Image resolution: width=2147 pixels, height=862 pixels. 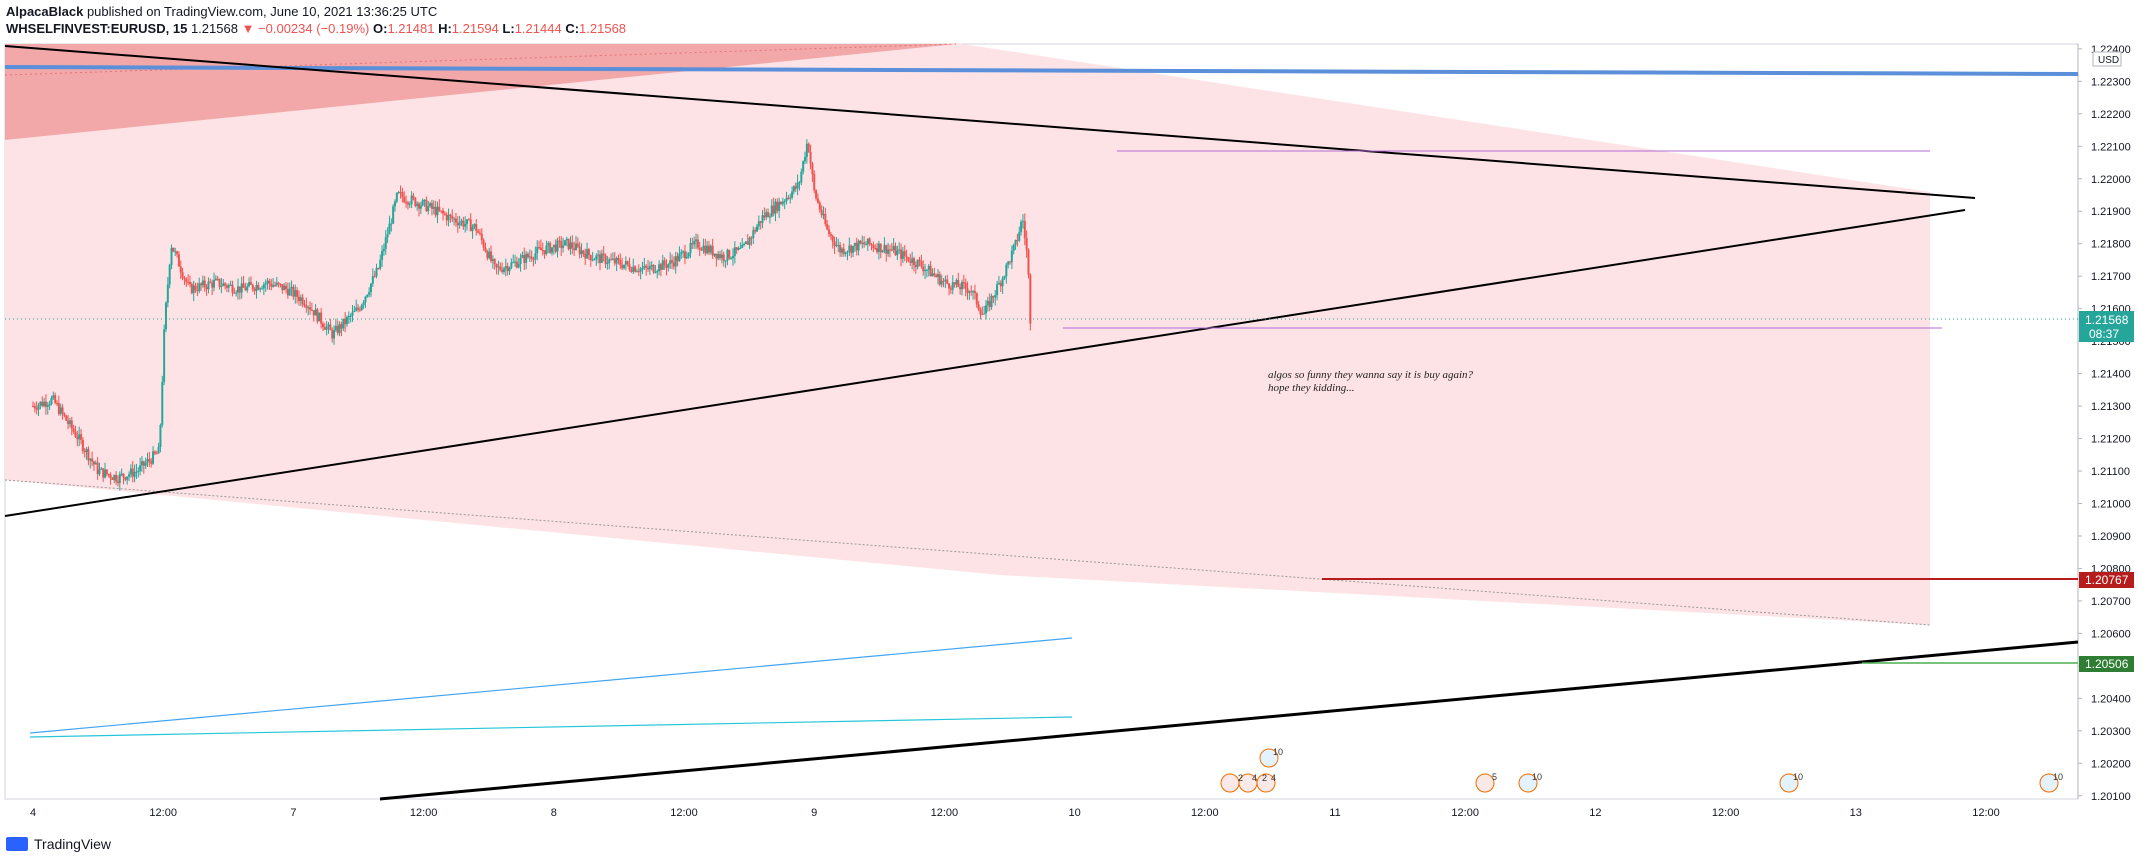 I want to click on event-count: 10, so click(x=2058, y=777).